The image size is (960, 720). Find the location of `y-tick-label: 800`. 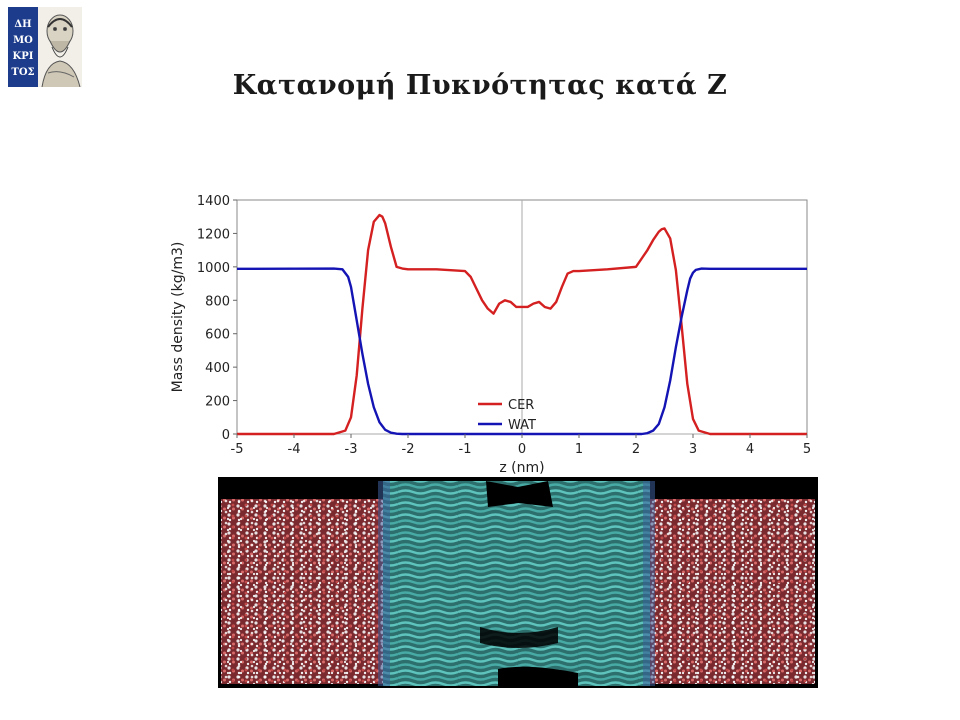

y-tick-label: 800 is located at coordinates (217, 301).